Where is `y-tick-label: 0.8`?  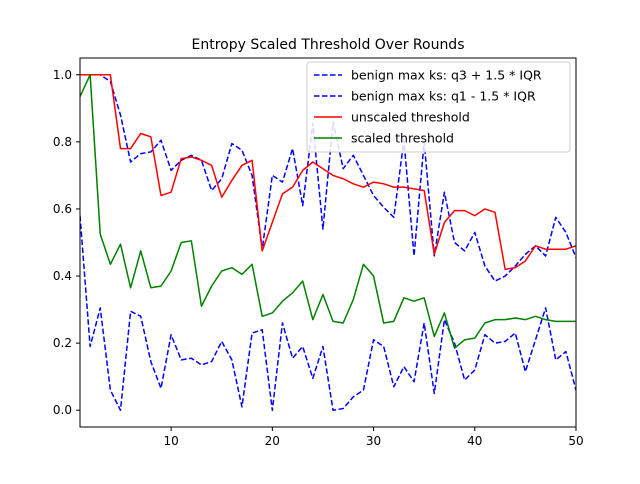
y-tick-label: 0.8 is located at coordinates (62, 142).